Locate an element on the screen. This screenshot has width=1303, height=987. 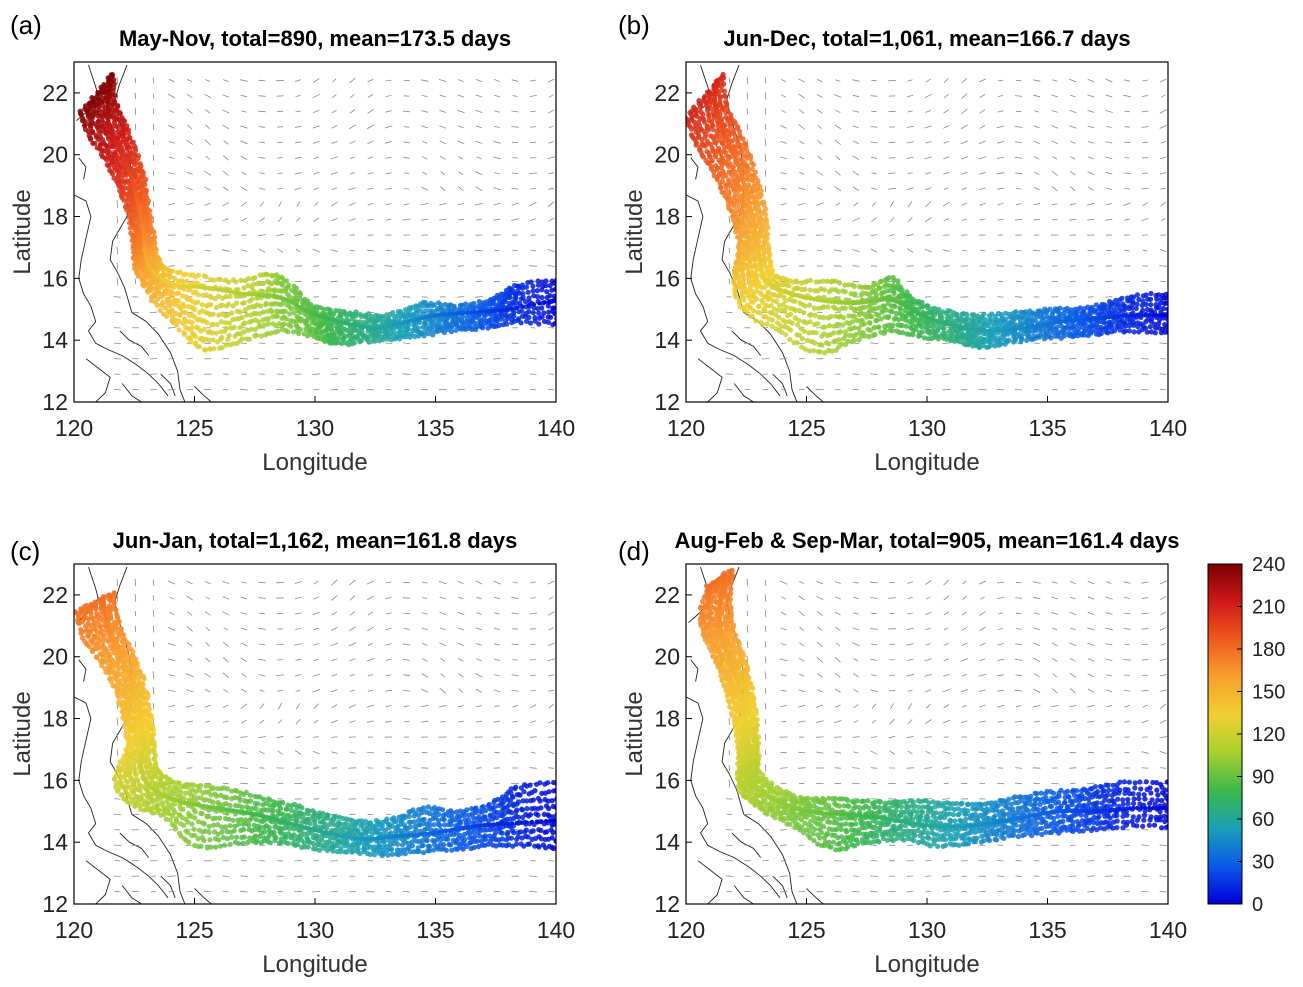
x-axis-label: Longitude is located at coordinates (314, 462).